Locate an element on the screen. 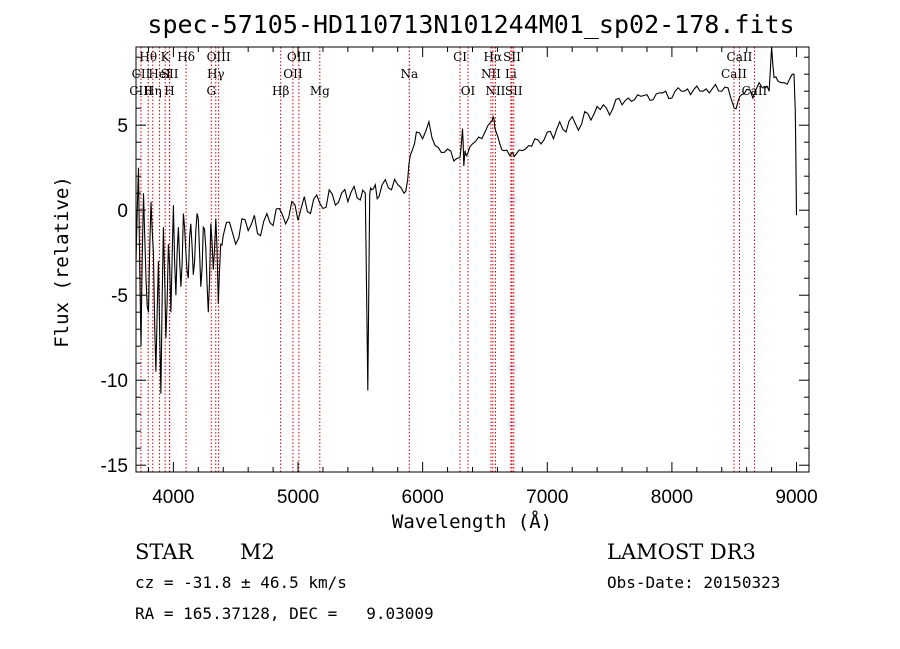 This screenshot has width=900, height=649. object-class: STAR is located at coordinates (164, 552).